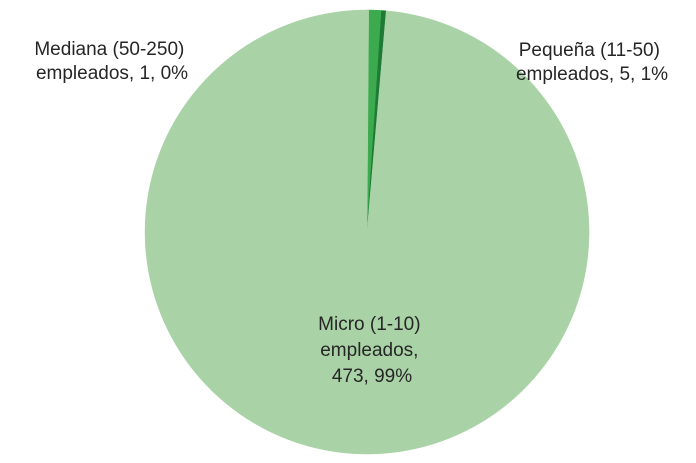 Image resolution: width=696 pixels, height=463 pixels. Describe the element at coordinates (112, 73) in the screenshot. I see `label-mediana-line-2: empleados, 1, 0%` at that location.